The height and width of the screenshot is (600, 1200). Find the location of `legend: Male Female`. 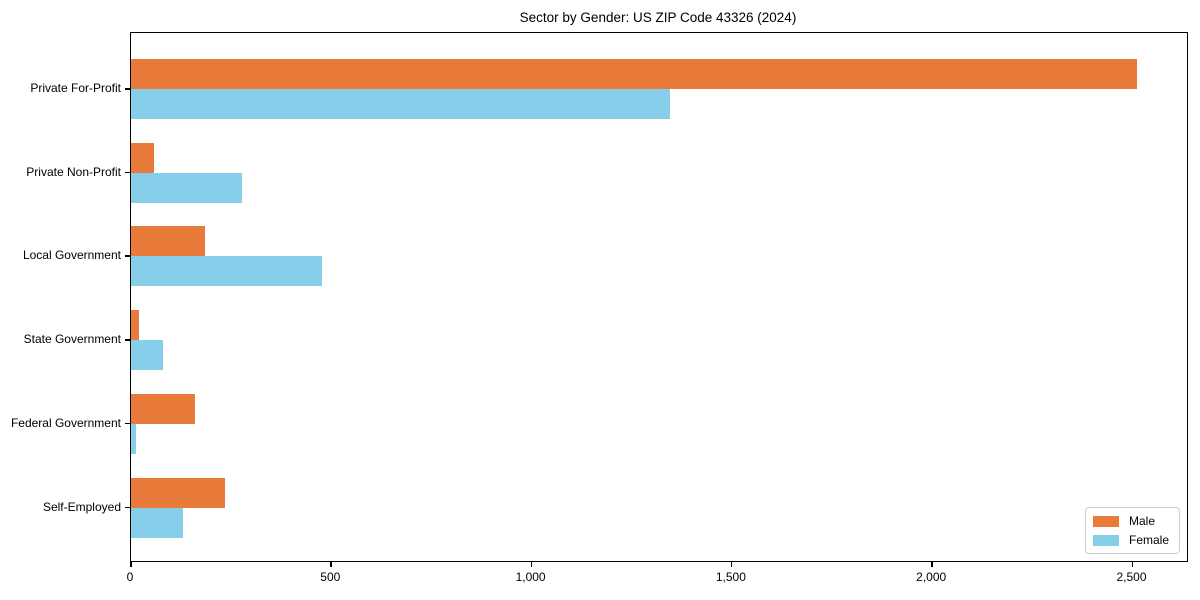

legend: Male Female is located at coordinates (1132, 530).